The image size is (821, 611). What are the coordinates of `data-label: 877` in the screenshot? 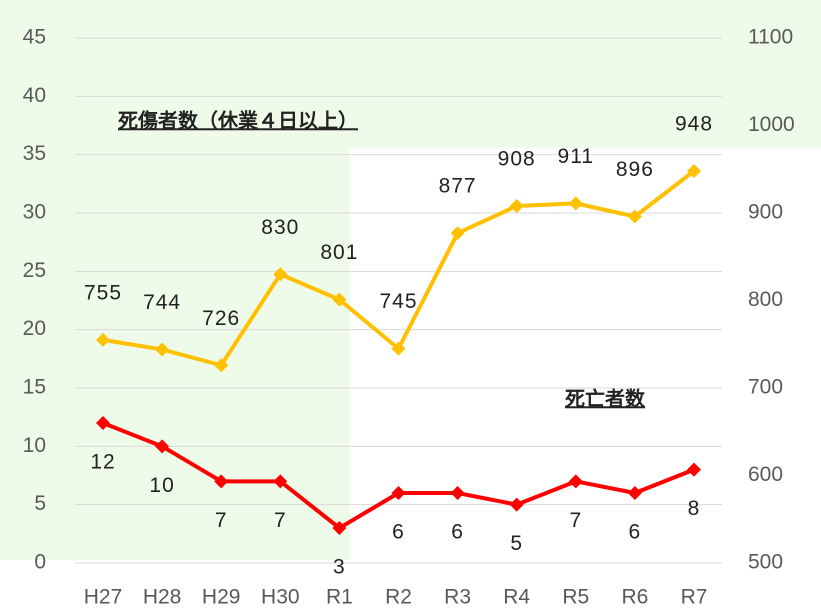 It's located at (458, 186).